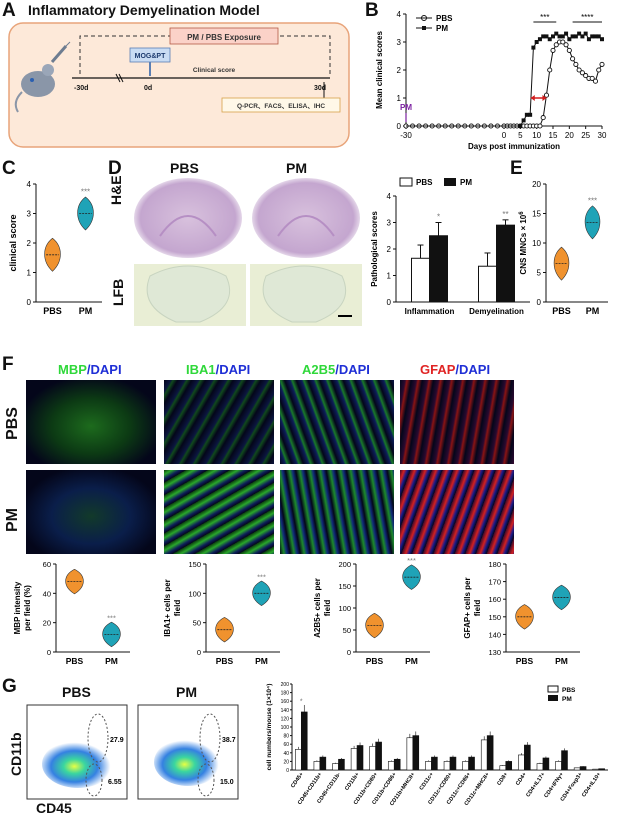 This screenshot has height=821, width=617. What do you see at coordinates (536, 184) in the screenshot?
I see `y-tick-label: 20` at bounding box center [536, 184].